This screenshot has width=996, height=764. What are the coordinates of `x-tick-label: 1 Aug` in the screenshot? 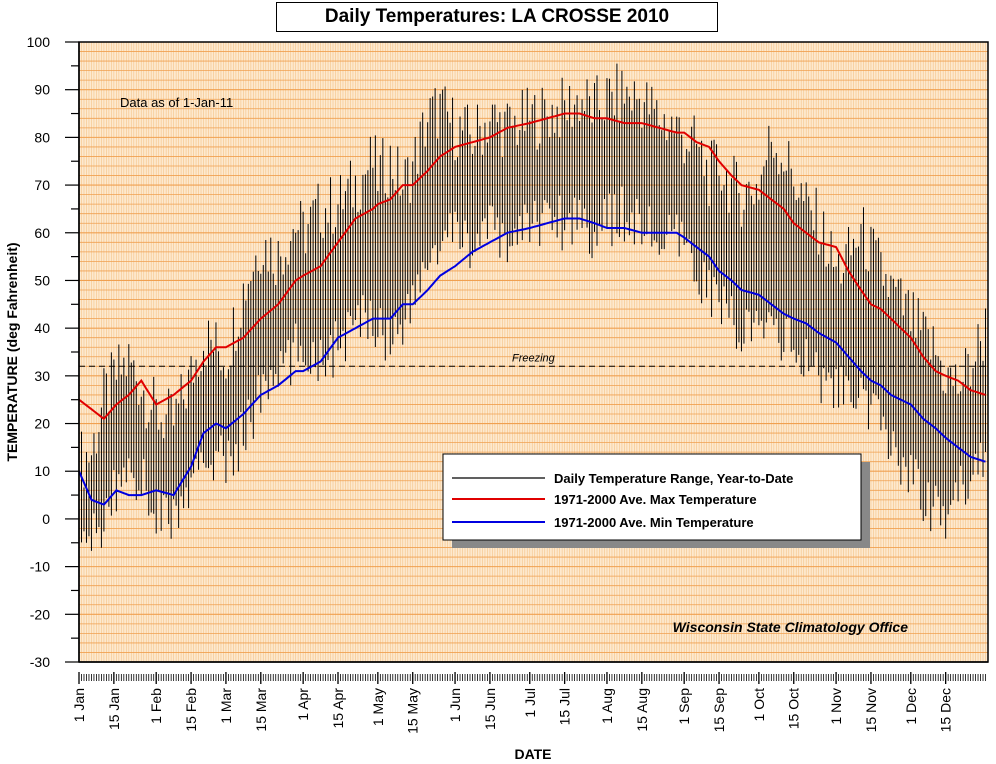 It's located at (607, 706).